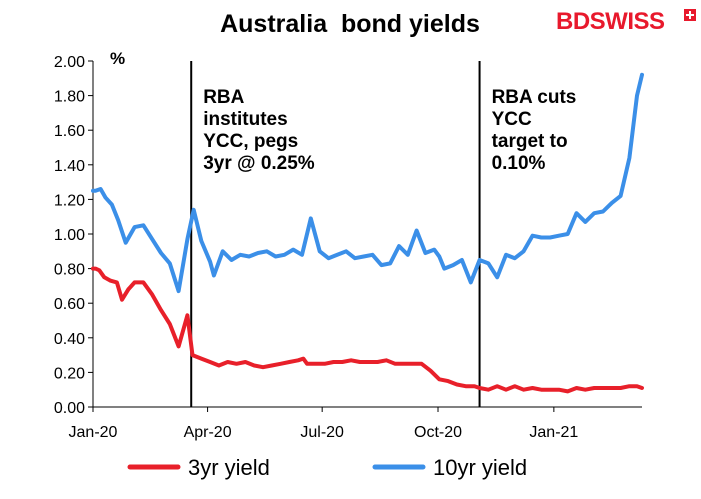  I want to click on swiss-cross-icon, so click(690, 15).